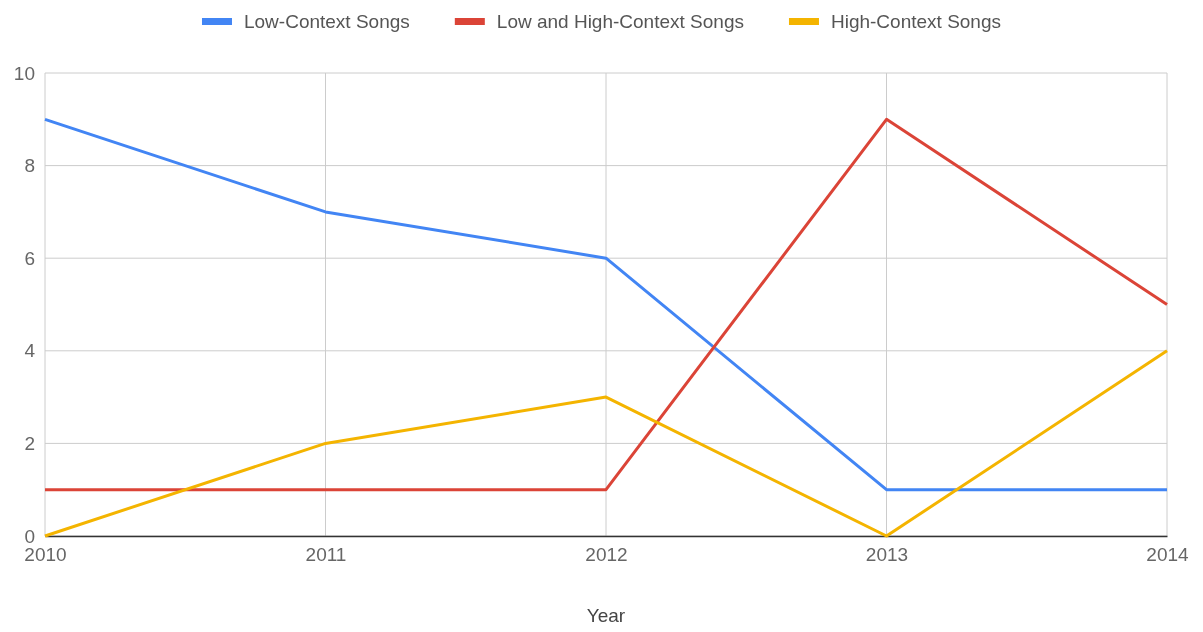  What do you see at coordinates (326, 555) in the screenshot?
I see `x-tick-label: 2011` at bounding box center [326, 555].